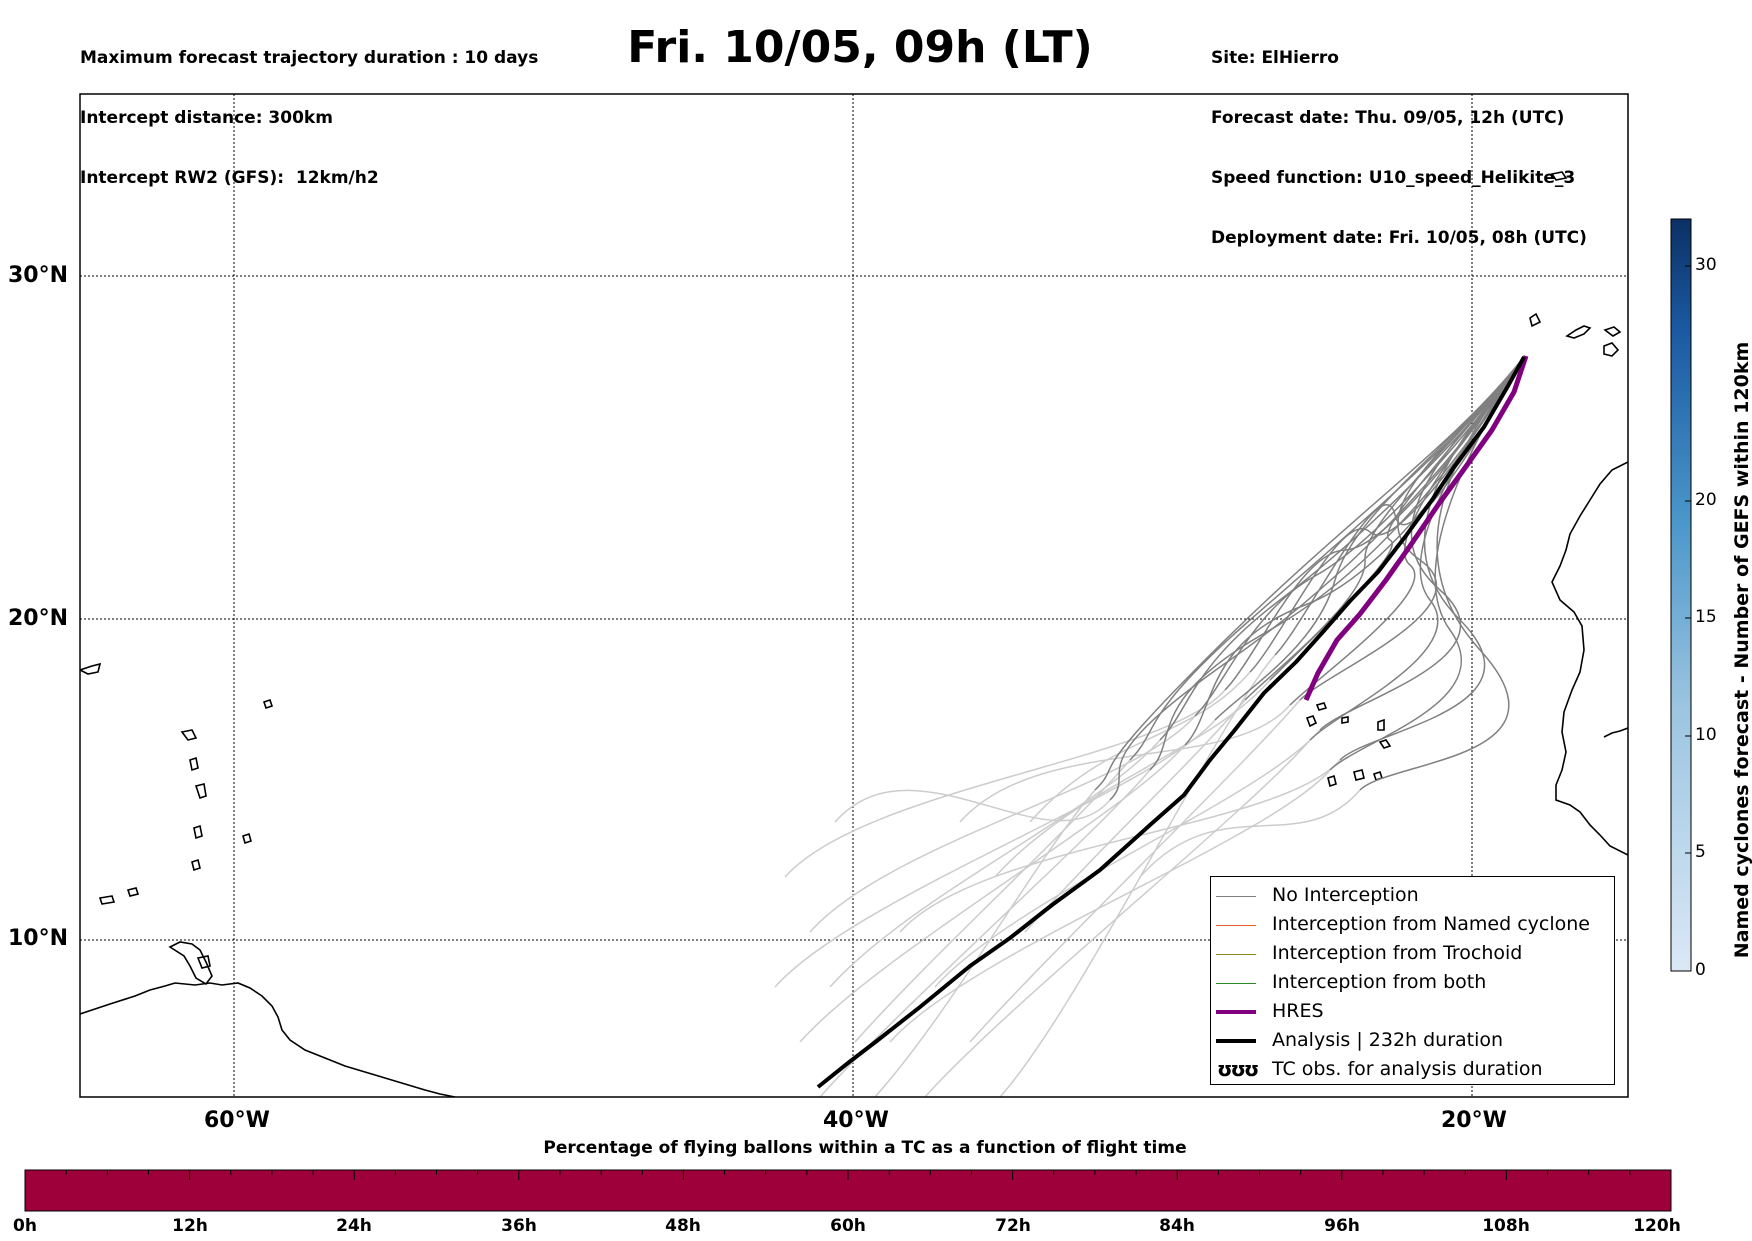 This screenshot has width=1752, height=1241. Describe the element at coordinates (229, 178) in the screenshot. I see `intercept-rw2-text: Intercept RW2 (GFS): 12km/h2` at that location.